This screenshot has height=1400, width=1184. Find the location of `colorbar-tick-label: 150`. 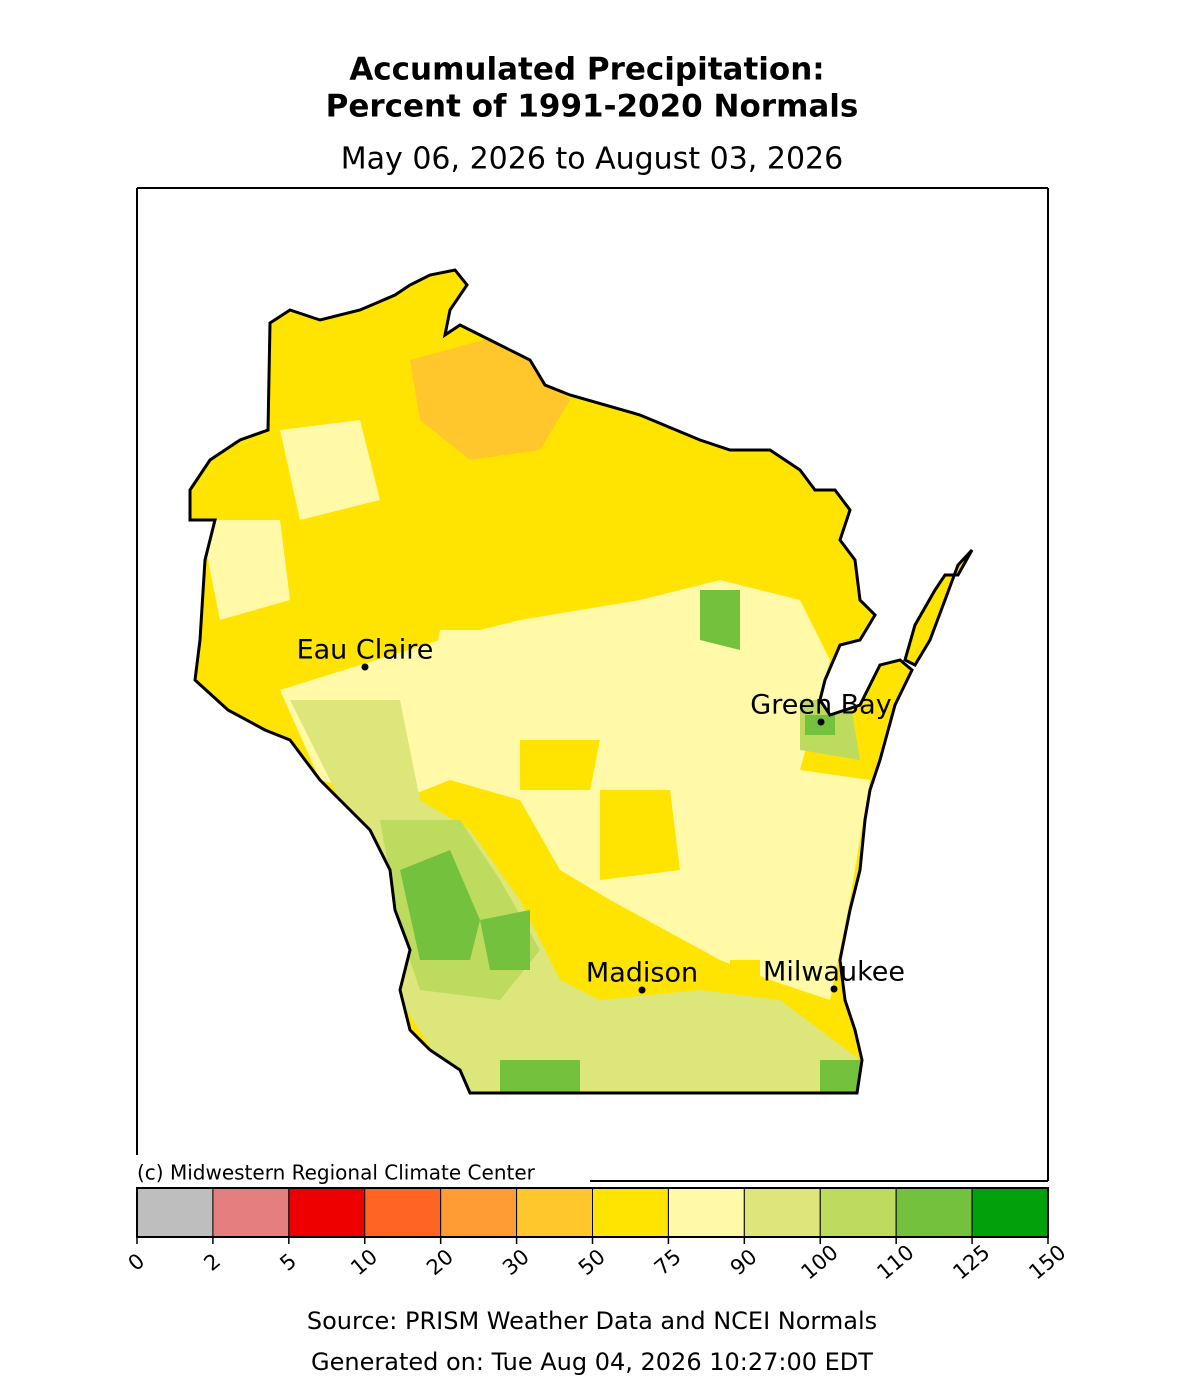

colorbar-tick-label: 150 is located at coordinates (1047, 1262).